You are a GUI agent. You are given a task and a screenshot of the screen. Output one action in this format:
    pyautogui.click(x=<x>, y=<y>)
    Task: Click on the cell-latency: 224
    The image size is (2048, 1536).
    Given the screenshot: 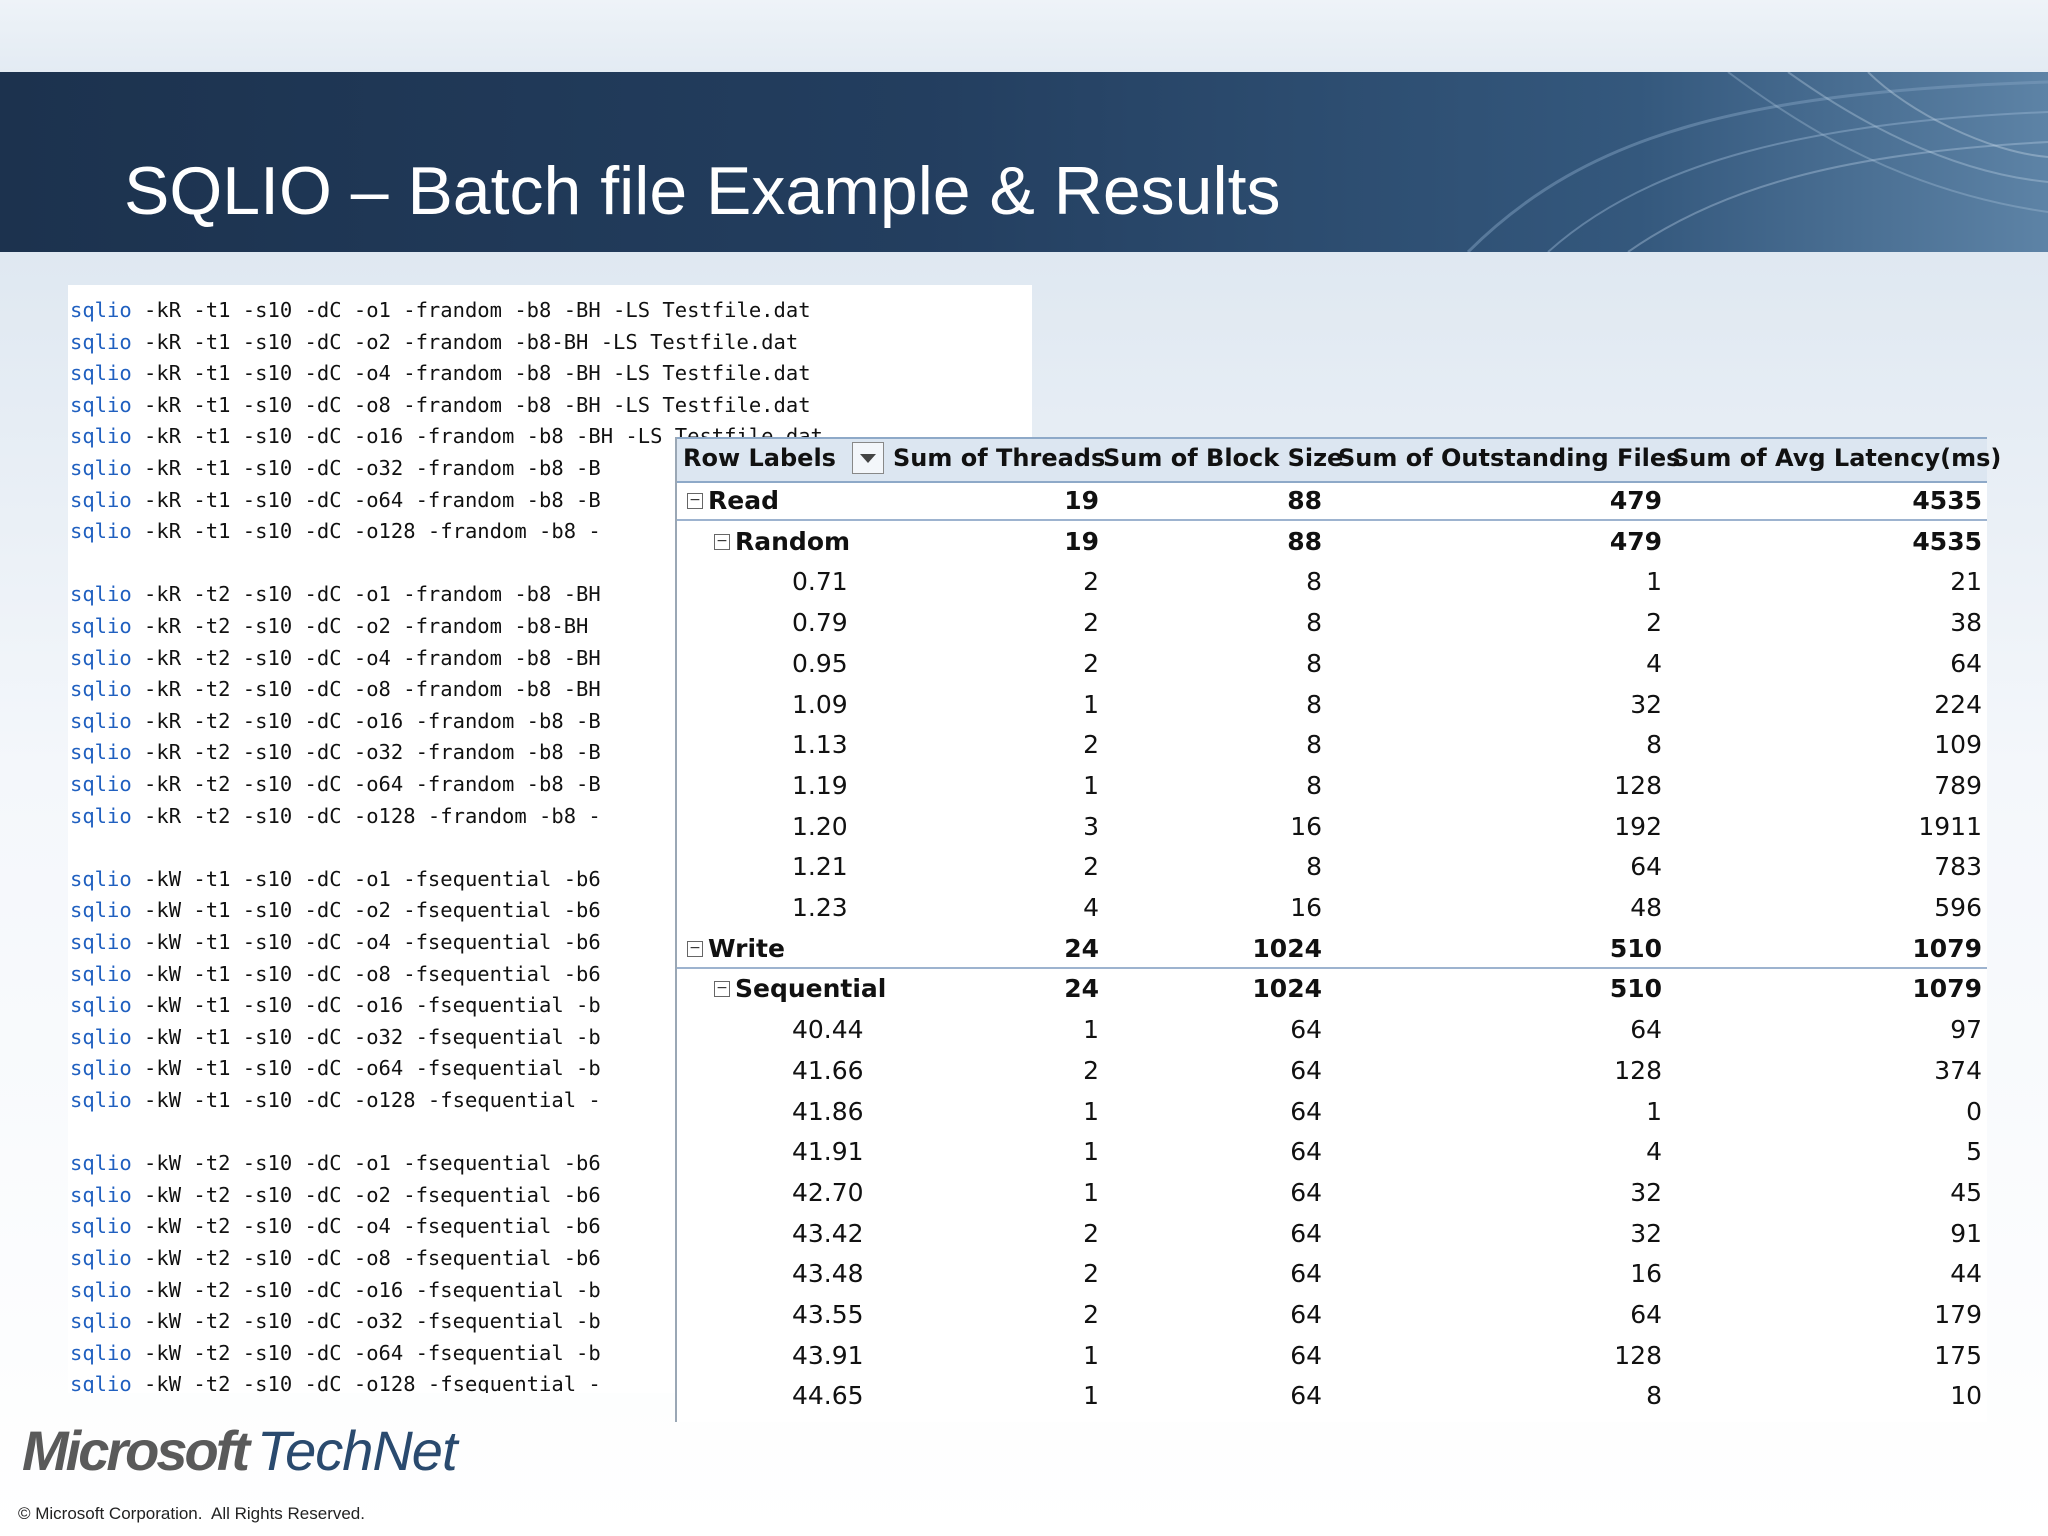 What is the action you would take?
    pyautogui.click(x=1958, y=704)
    